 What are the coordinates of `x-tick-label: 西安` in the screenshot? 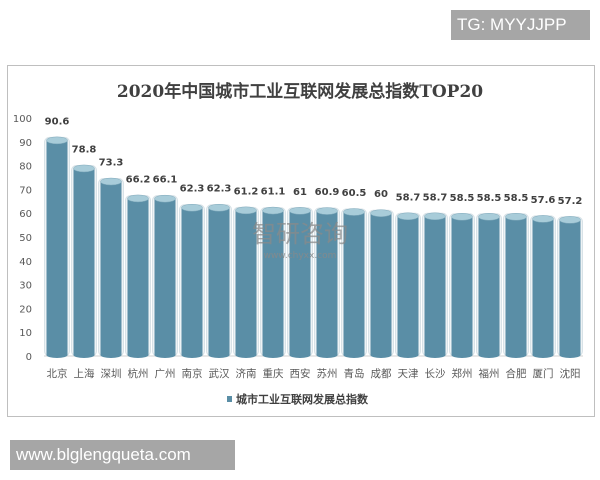 It's located at (300, 373).